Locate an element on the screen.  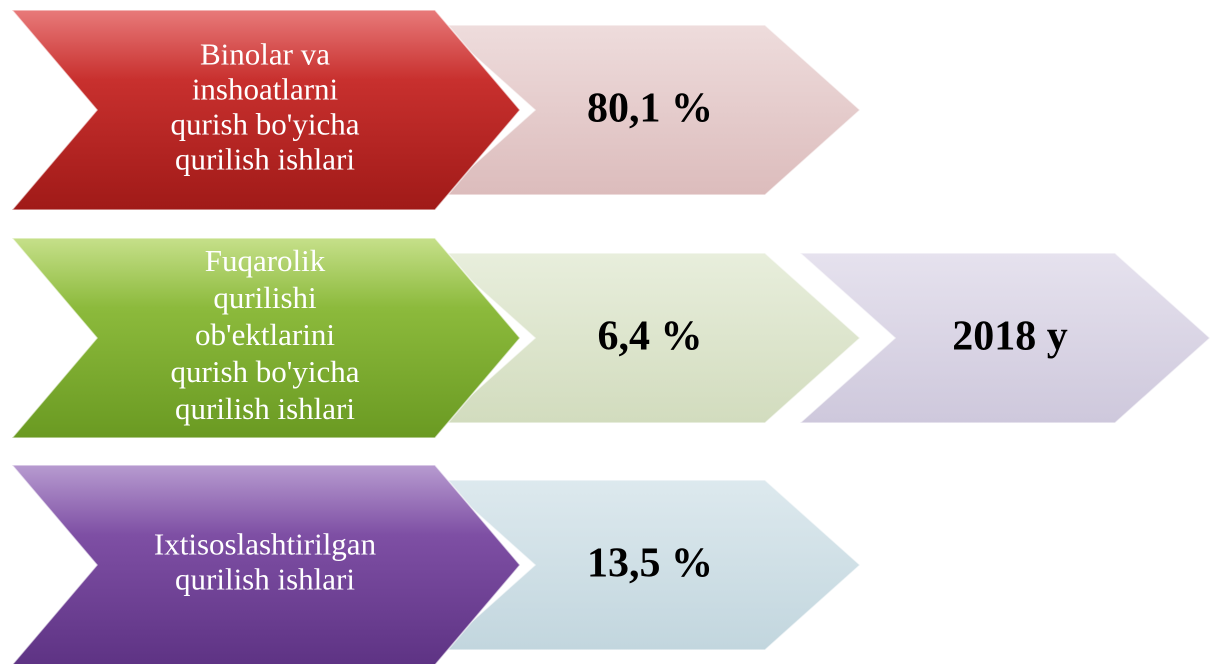
row-value: 13,5 % is located at coordinates (650, 564).